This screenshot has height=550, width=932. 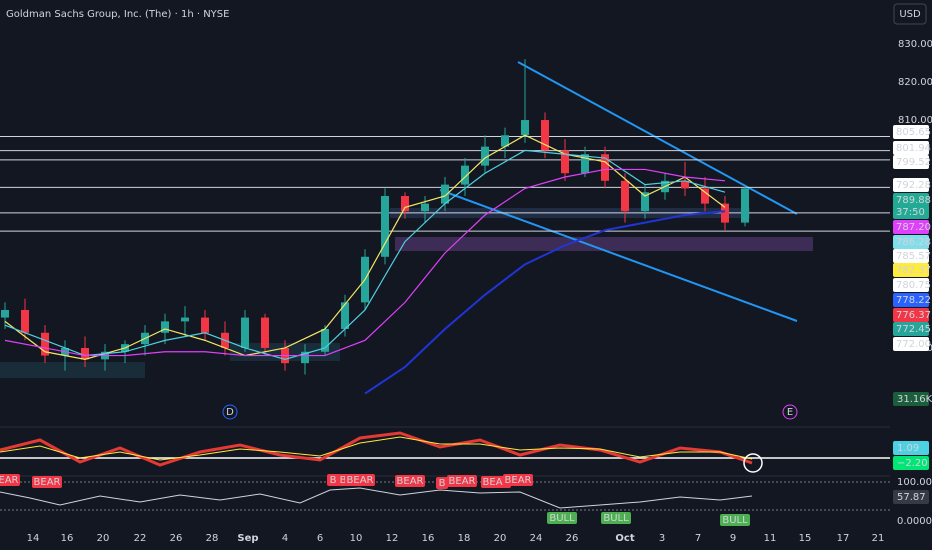 What do you see at coordinates (770, 538) in the screenshot?
I see `x-tick-label: 11` at bounding box center [770, 538].